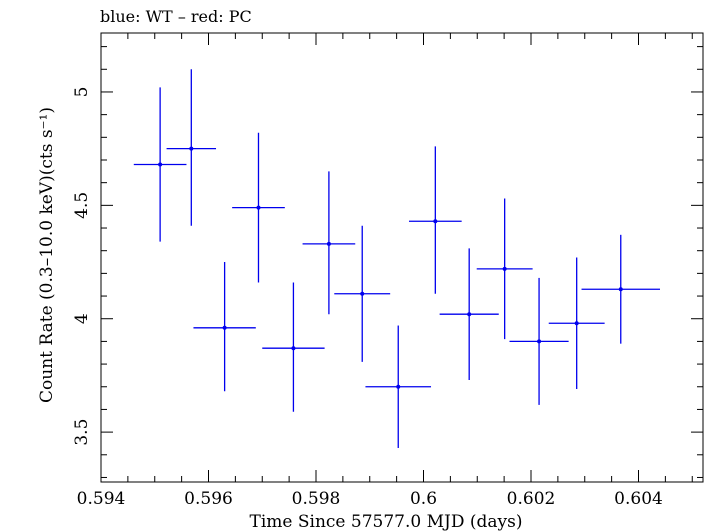  Describe the element at coordinates (531, 499) in the screenshot. I see `x-tick-label: 0.602` at that location.